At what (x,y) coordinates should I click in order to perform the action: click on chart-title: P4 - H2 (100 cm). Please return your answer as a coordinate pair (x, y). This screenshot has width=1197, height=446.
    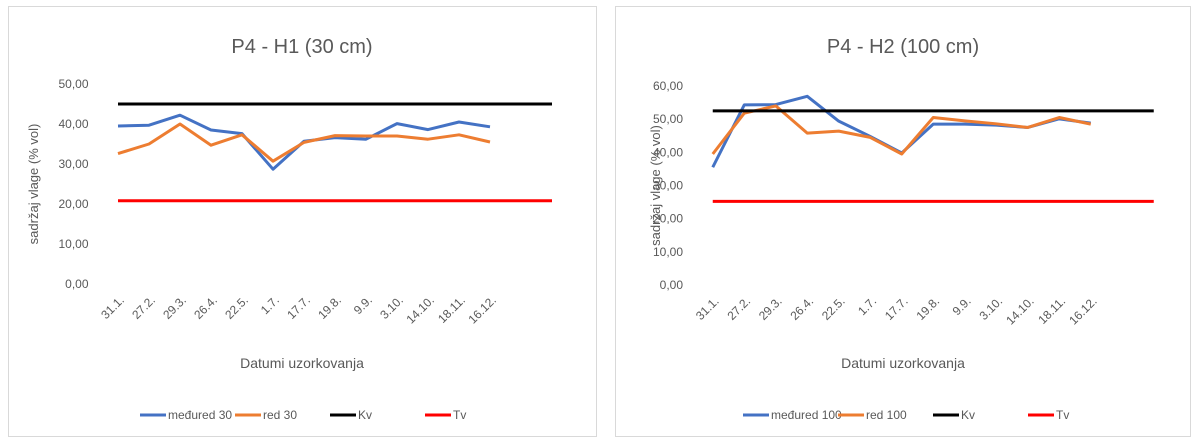
    Looking at the image, I should click on (903, 47).